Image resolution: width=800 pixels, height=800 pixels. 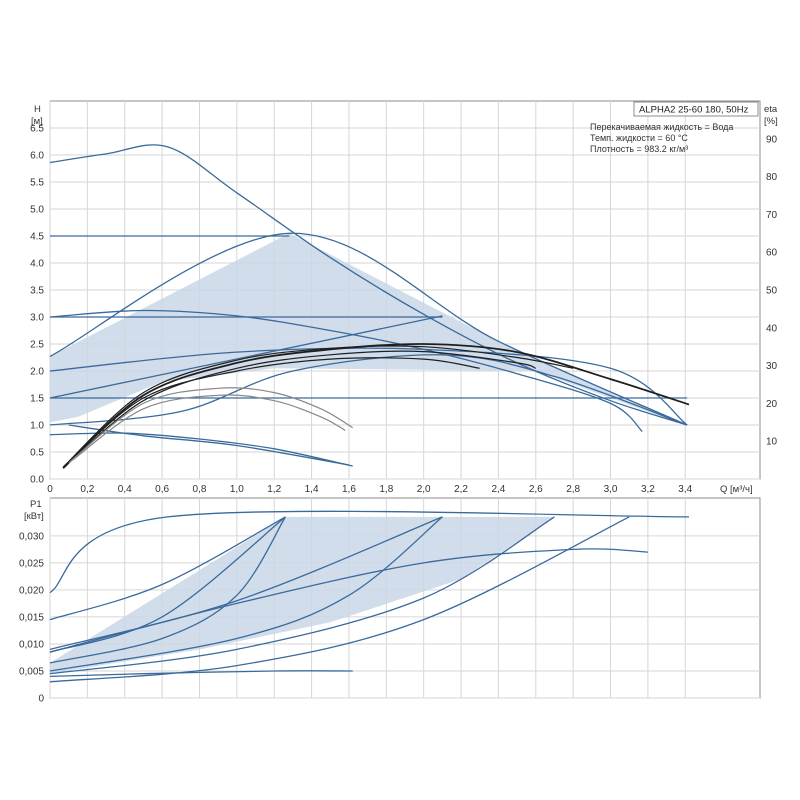 I want to click on eta-y-tick-label: 30, so click(x=772, y=366).